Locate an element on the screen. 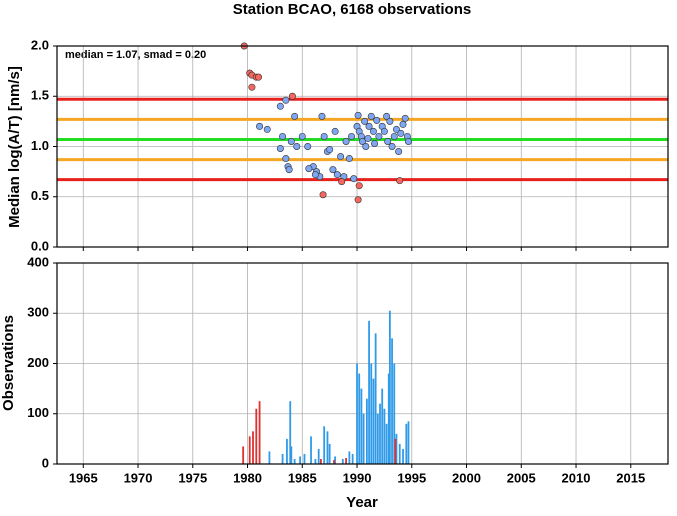 The height and width of the screenshot is (516, 677). chart-title: Station BCAO, 6168 observations is located at coordinates (352, 9).